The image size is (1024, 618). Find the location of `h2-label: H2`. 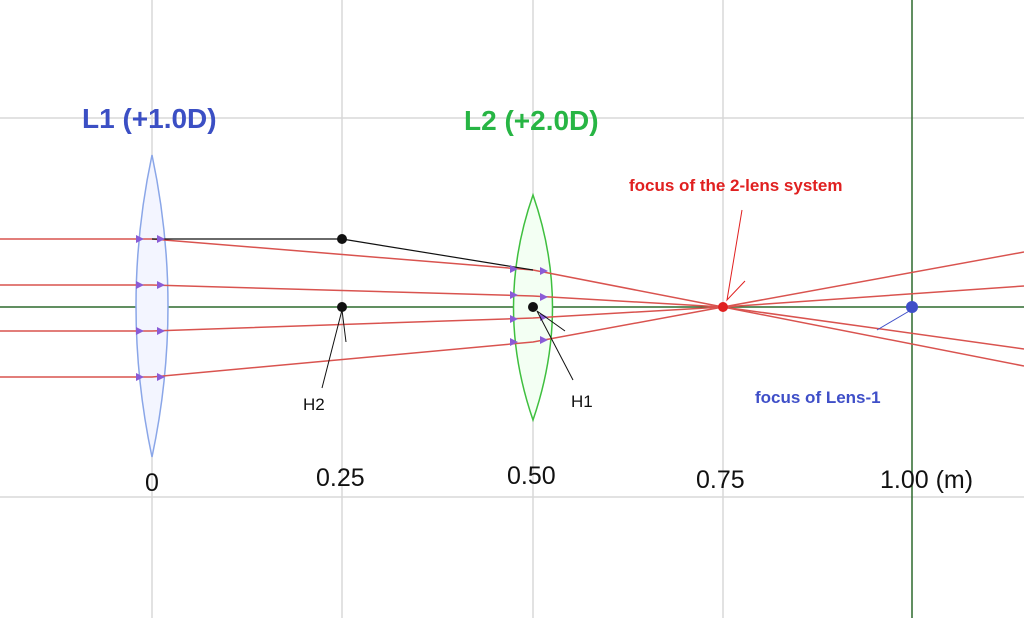

h2-label: H2 is located at coordinates (314, 404).